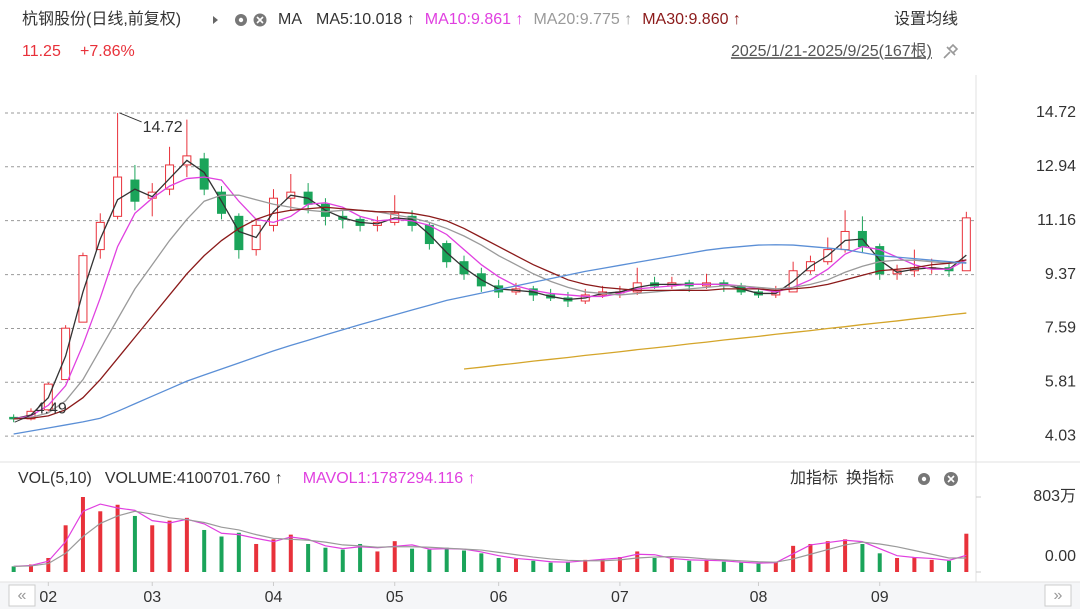 The width and height of the screenshot is (1080, 609). What do you see at coordinates (880, 597) in the screenshot?
I see `x-tick-label: 09` at bounding box center [880, 597].